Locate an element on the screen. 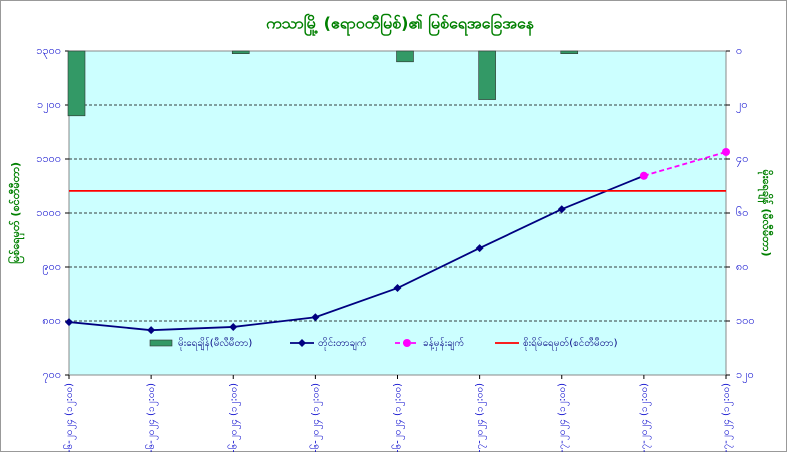  x-tick-label: ၂၇-၆-၂၀၂၄ (၁၂:၀၀) is located at coordinates (151, 417).